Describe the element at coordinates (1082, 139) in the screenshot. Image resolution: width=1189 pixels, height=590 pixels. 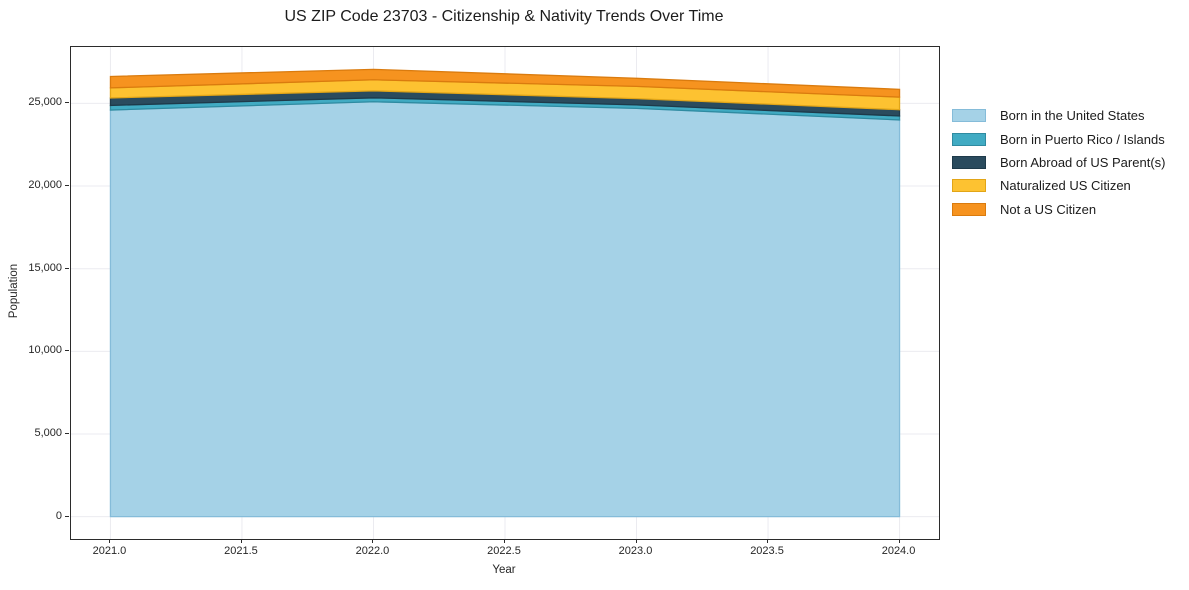
I see `legend-label: Born in Puerto Rico / Islands` at that location.